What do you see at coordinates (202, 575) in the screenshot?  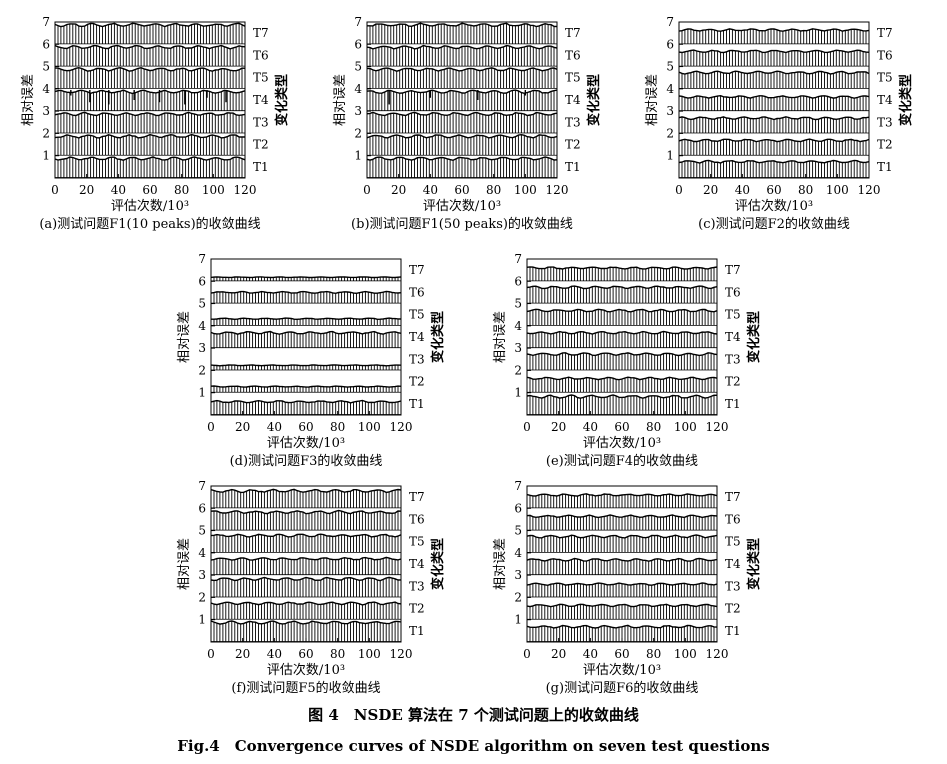 I see `y-tick-label: 3` at bounding box center [202, 575].